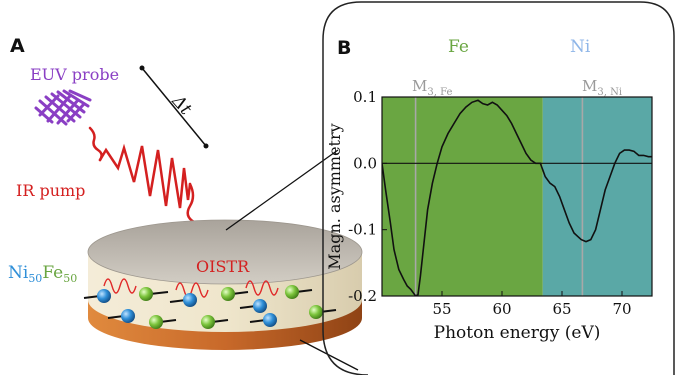  Describe the element at coordinates (362, 230) in the screenshot. I see `y-tick-label: -0.1` at that location.